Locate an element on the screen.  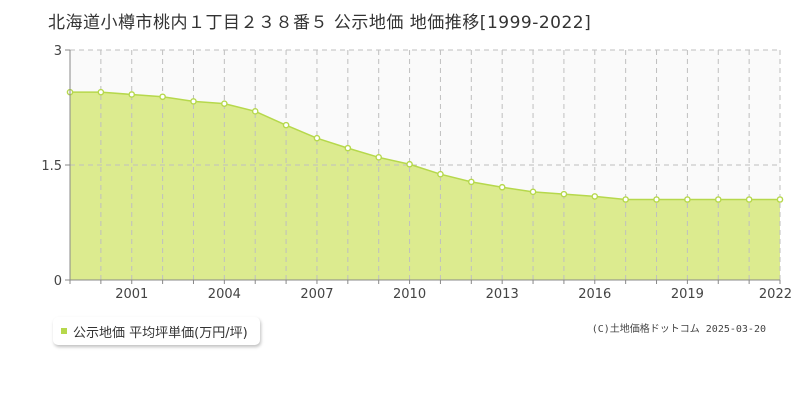
y-tick-label: 3 is located at coordinates (58, 51).